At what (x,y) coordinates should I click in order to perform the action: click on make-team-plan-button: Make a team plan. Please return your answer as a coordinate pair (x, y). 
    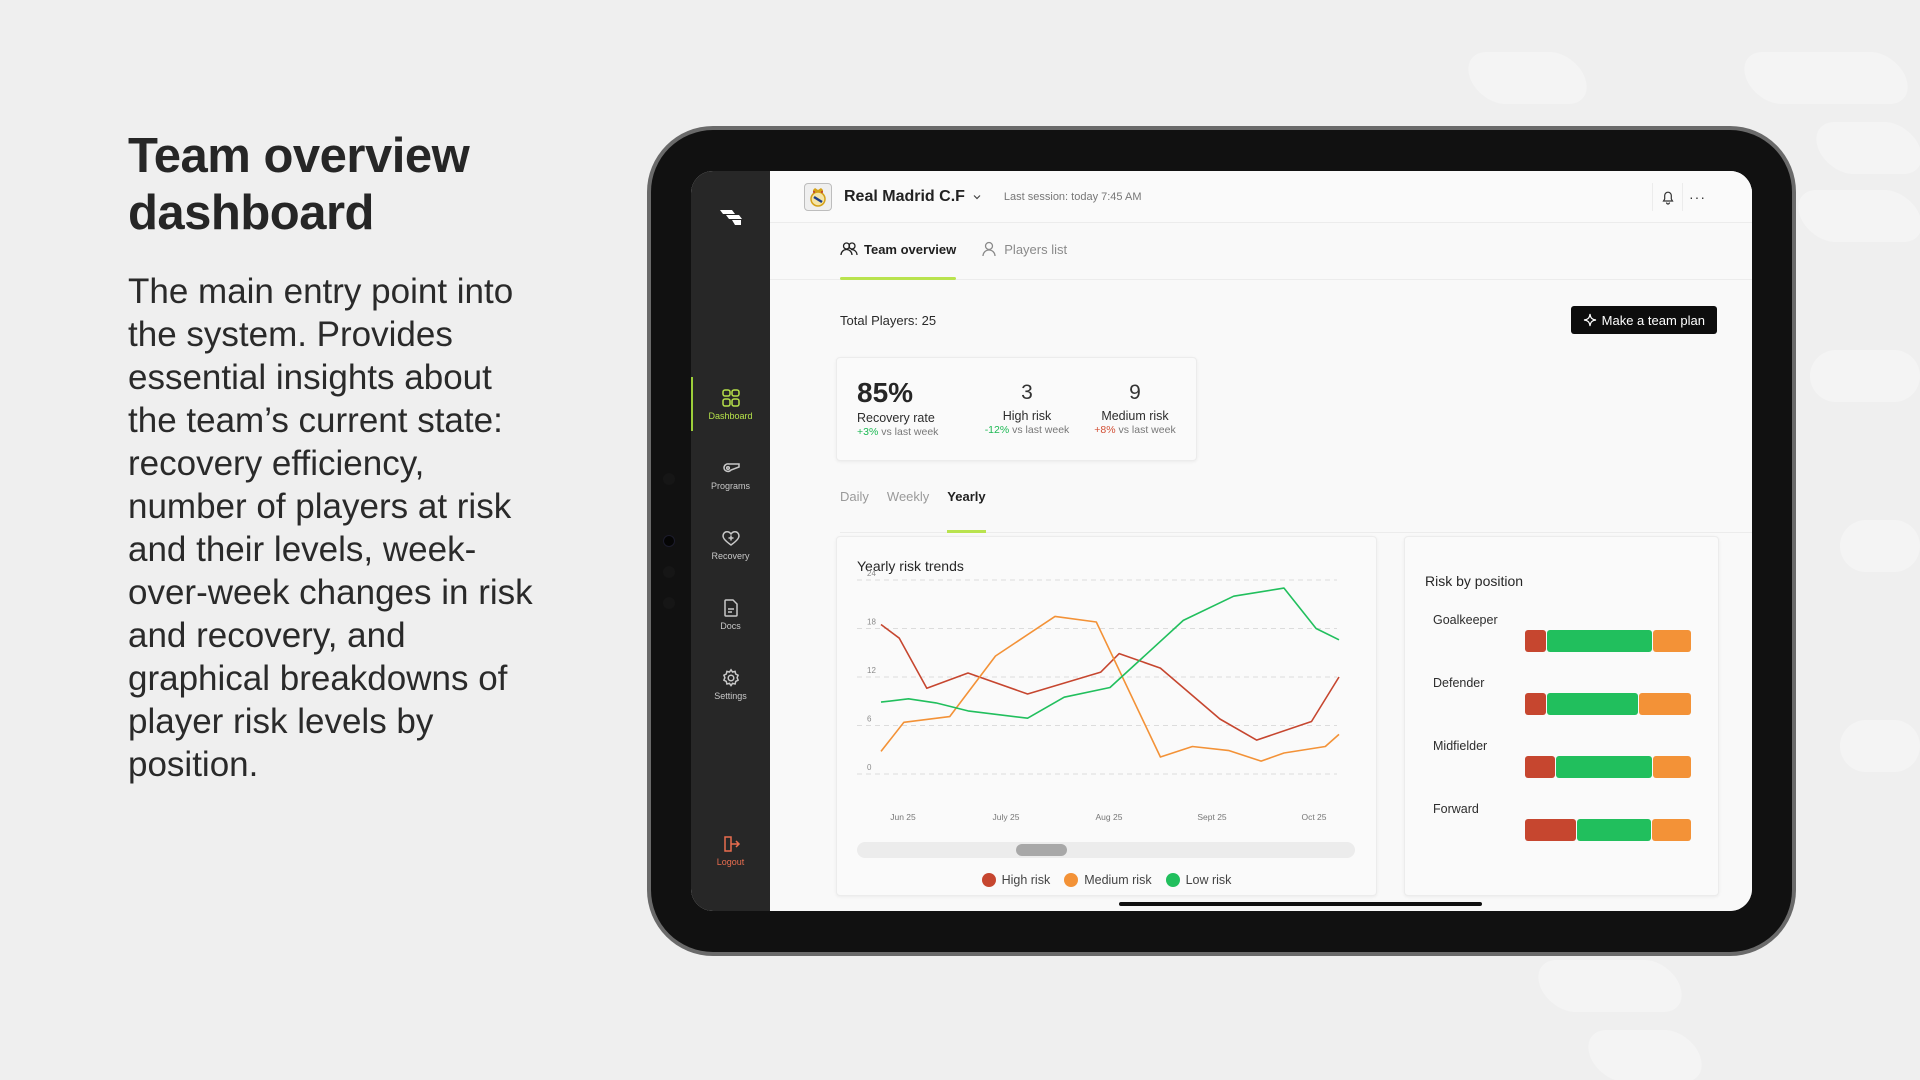
    Looking at the image, I should click on (1643, 320).